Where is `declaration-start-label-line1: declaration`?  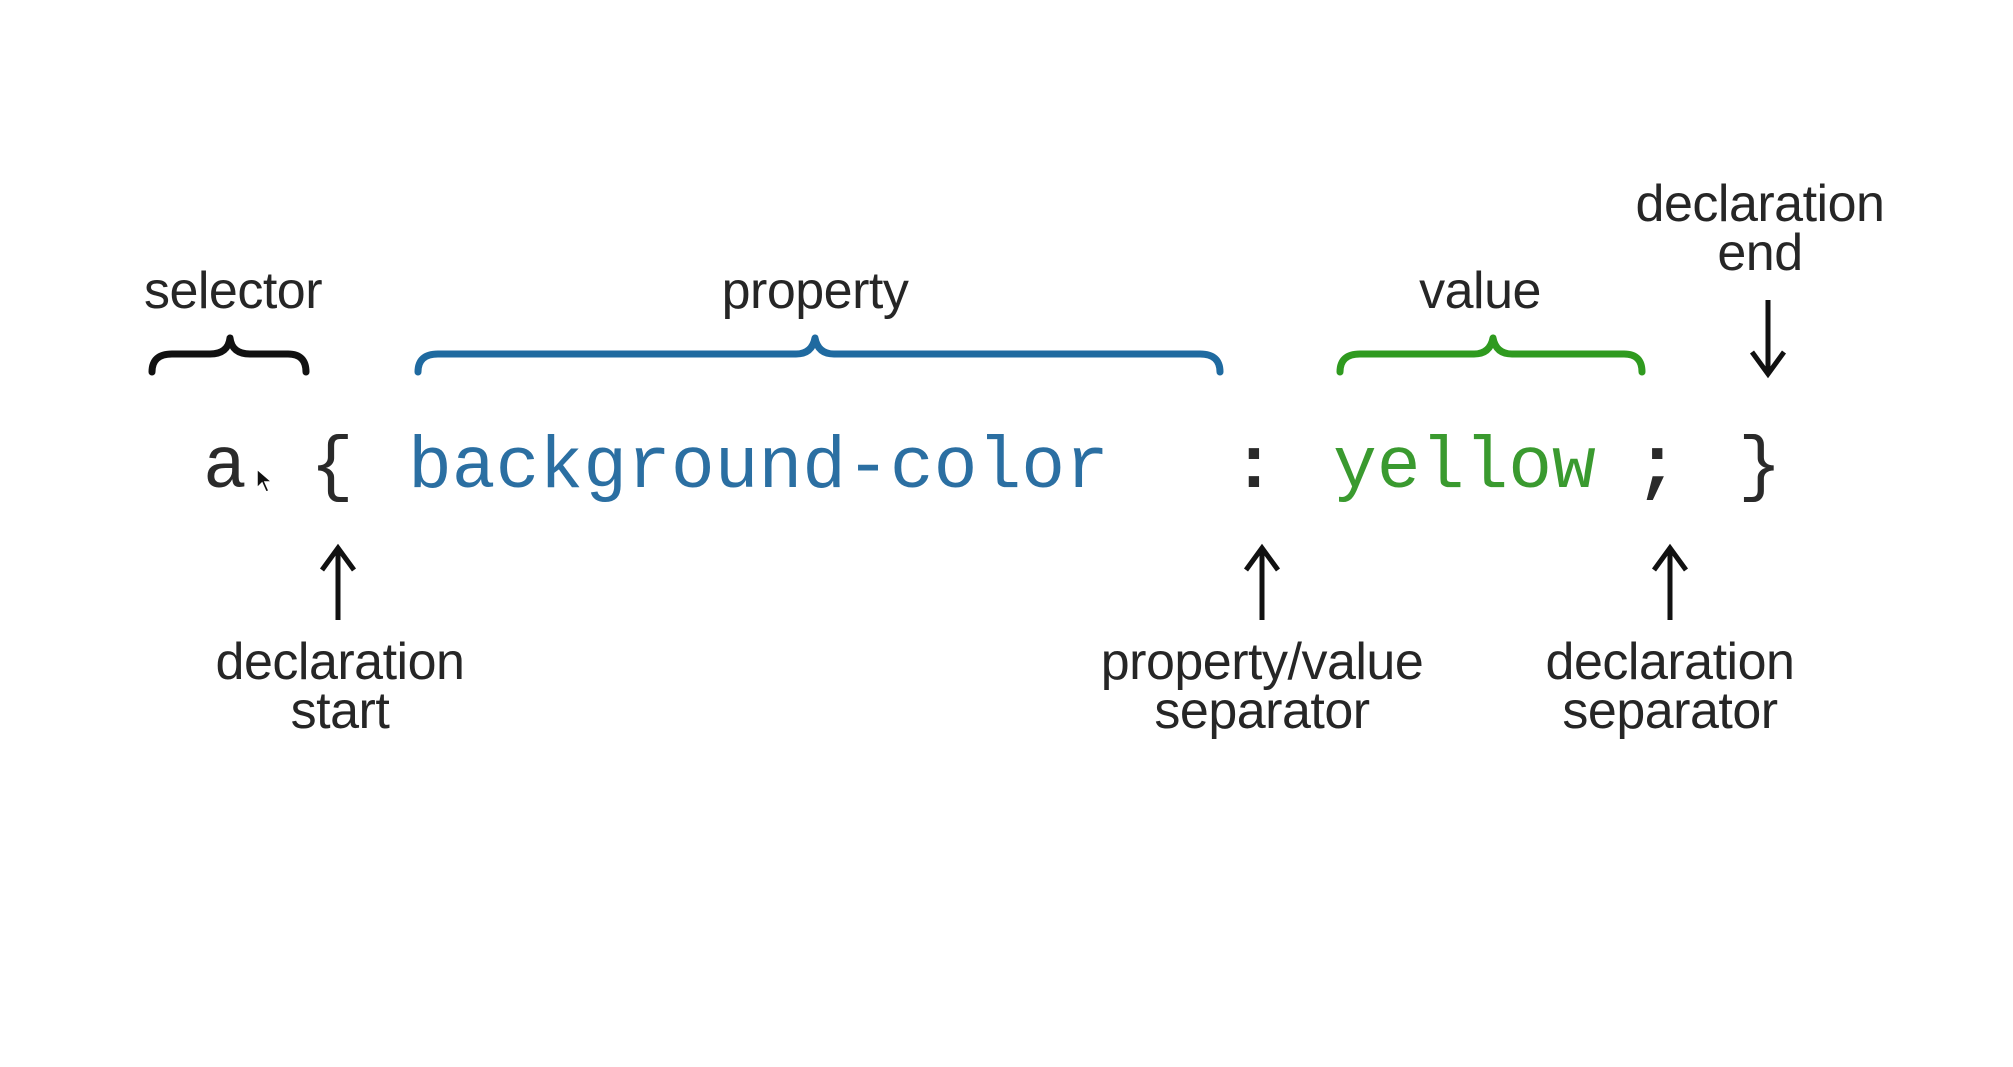 declaration-start-label-line1: declaration is located at coordinates (340, 662).